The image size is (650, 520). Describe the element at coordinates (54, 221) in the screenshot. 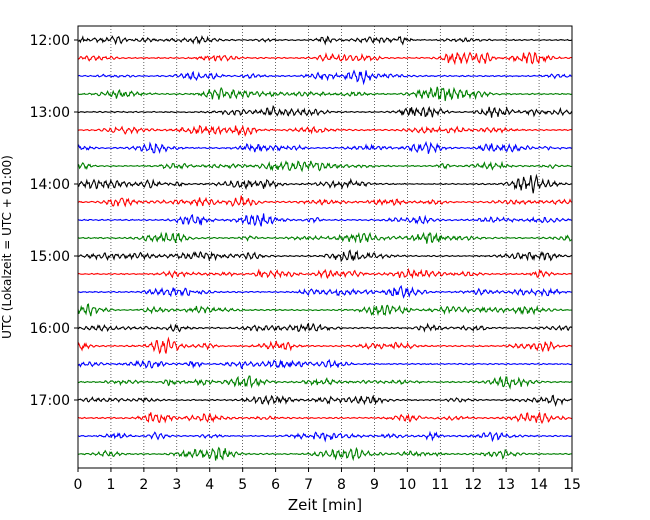

I see `y-axis: 12:00 13:00 14:00 15:00 16:00 17:00` at that location.